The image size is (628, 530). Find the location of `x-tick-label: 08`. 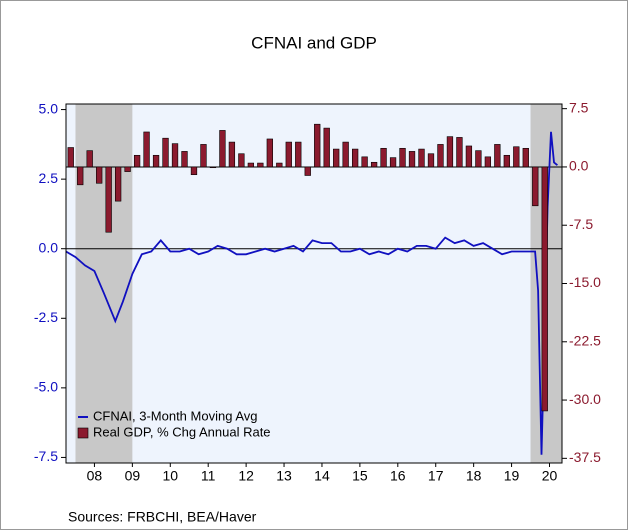

x-tick-label: 08 is located at coordinates (95, 476).